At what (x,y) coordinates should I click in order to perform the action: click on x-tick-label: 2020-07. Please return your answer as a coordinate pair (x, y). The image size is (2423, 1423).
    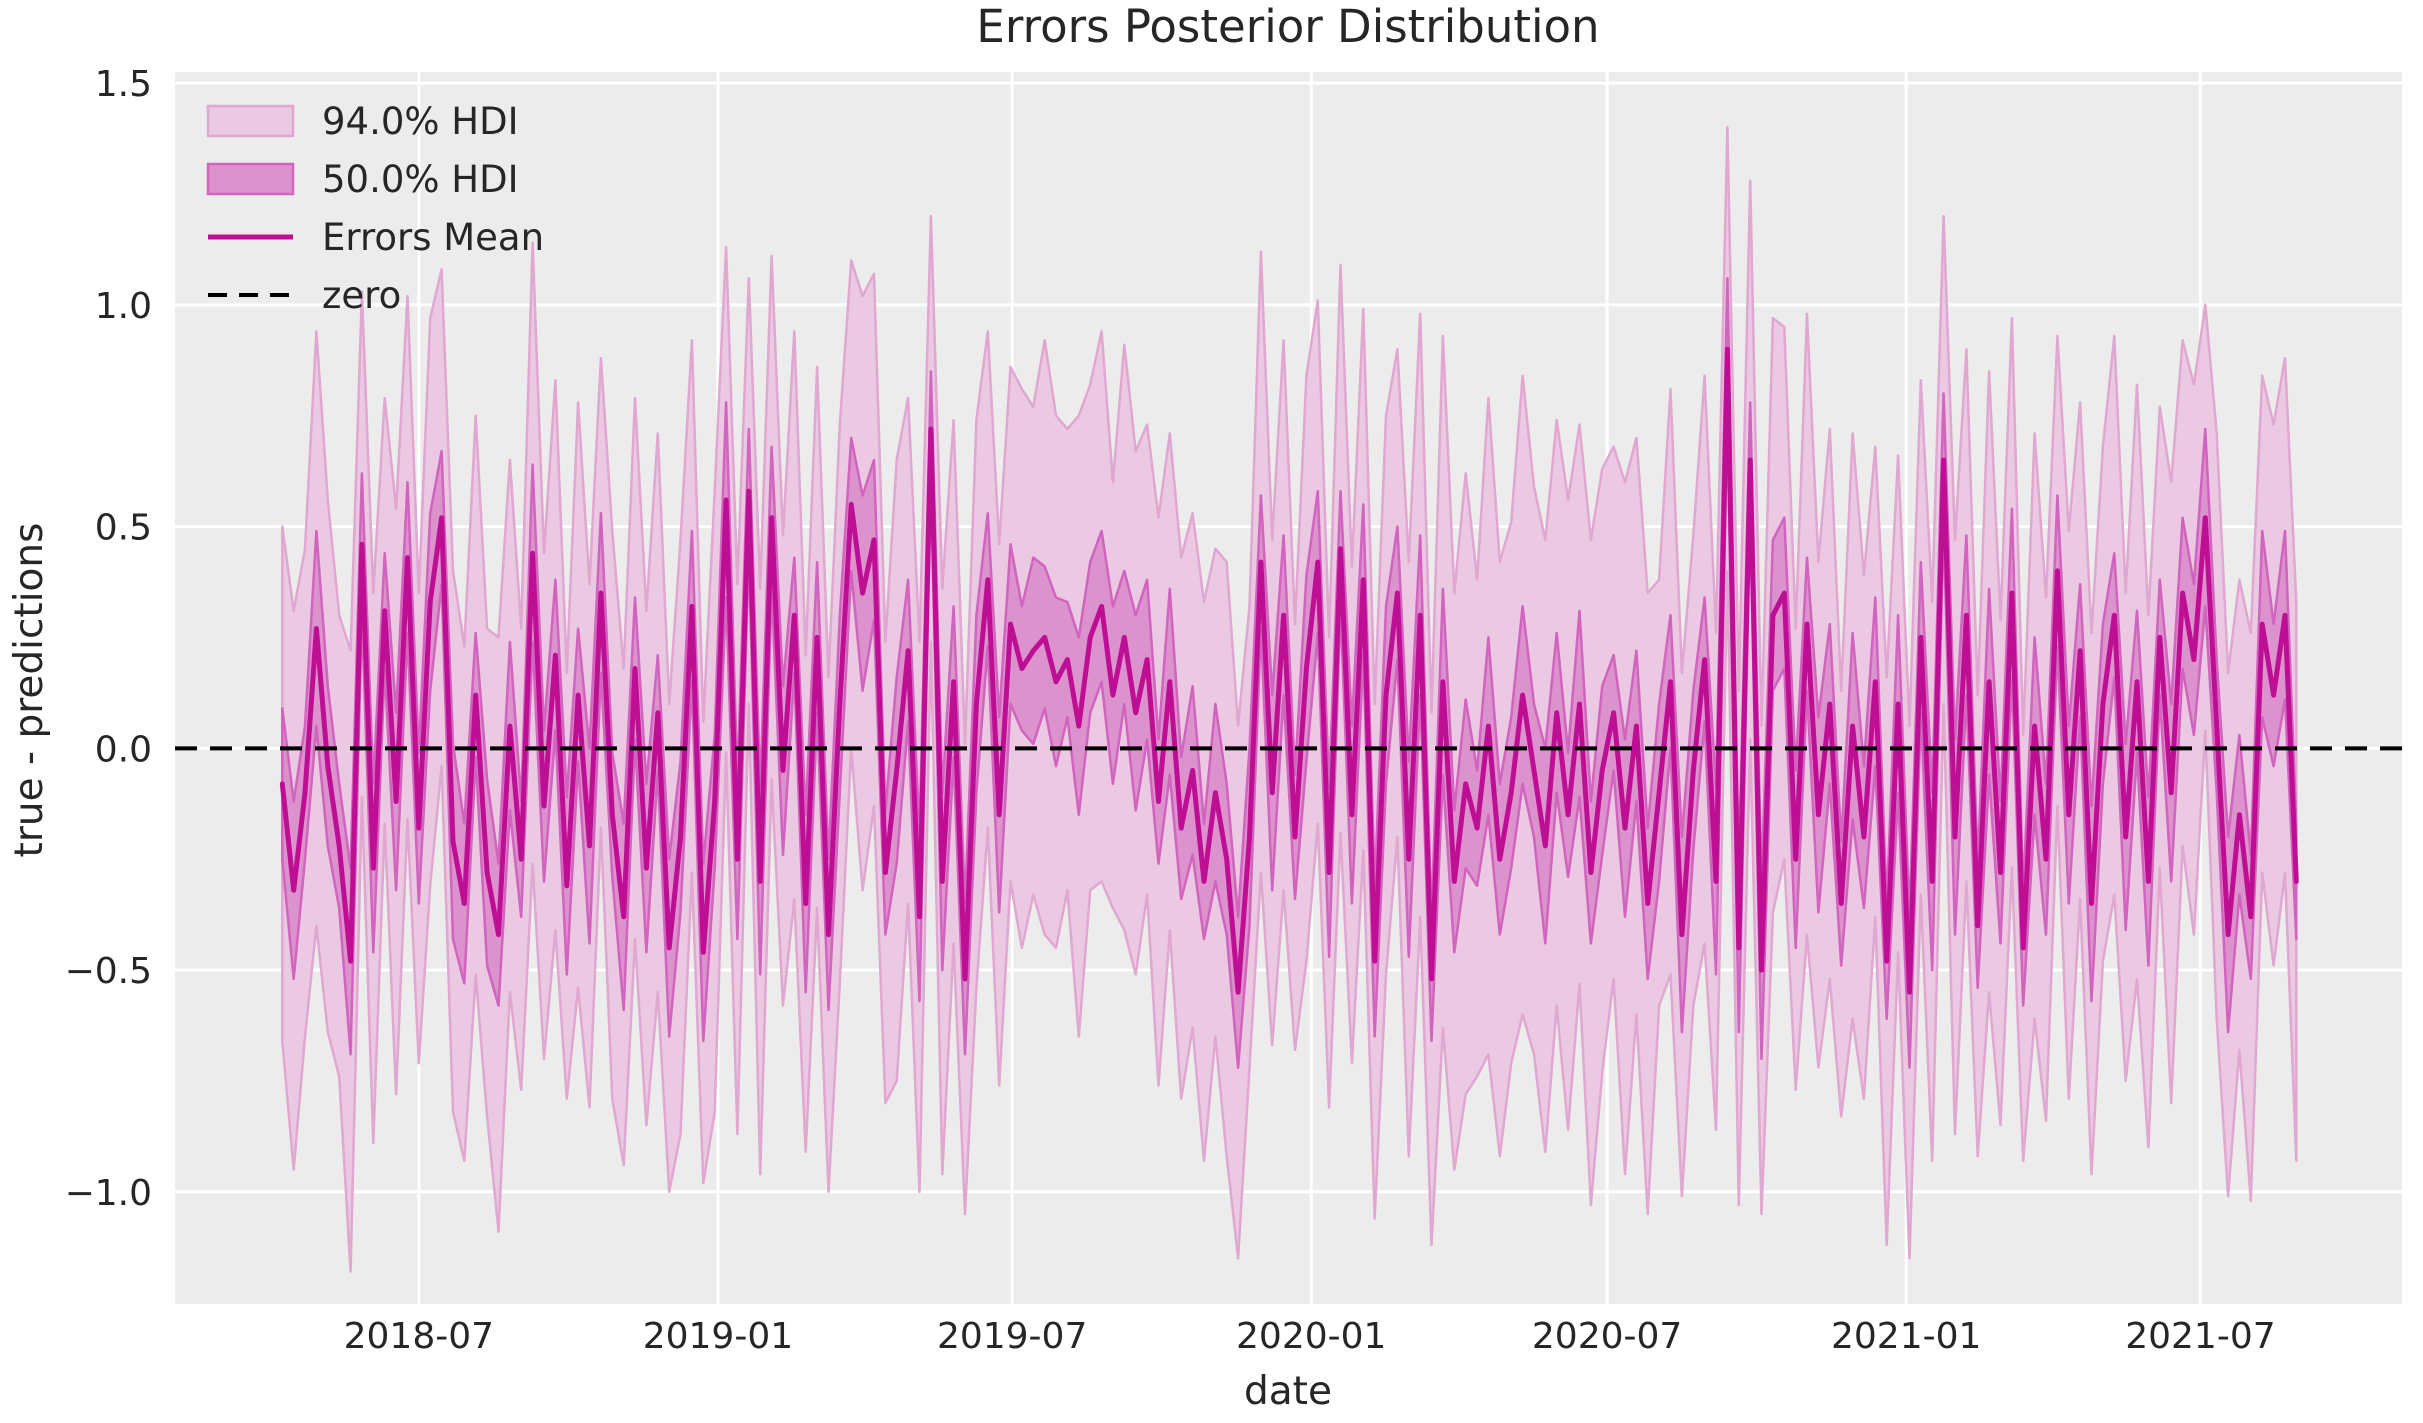
    Looking at the image, I should click on (1607, 1336).